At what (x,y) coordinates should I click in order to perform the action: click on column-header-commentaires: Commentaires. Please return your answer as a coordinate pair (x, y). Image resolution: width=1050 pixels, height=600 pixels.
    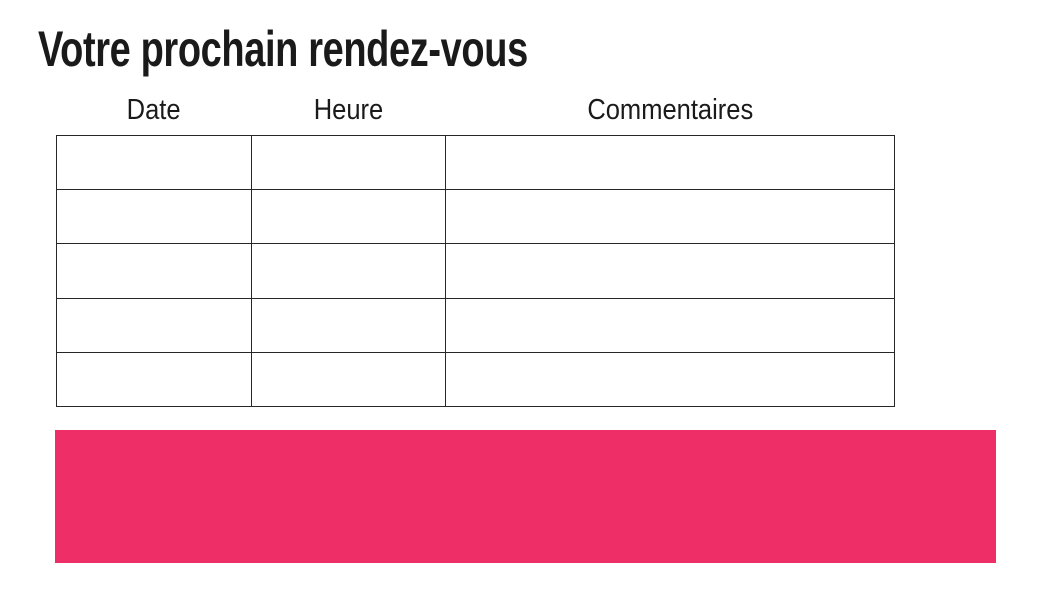
    Looking at the image, I should click on (670, 109).